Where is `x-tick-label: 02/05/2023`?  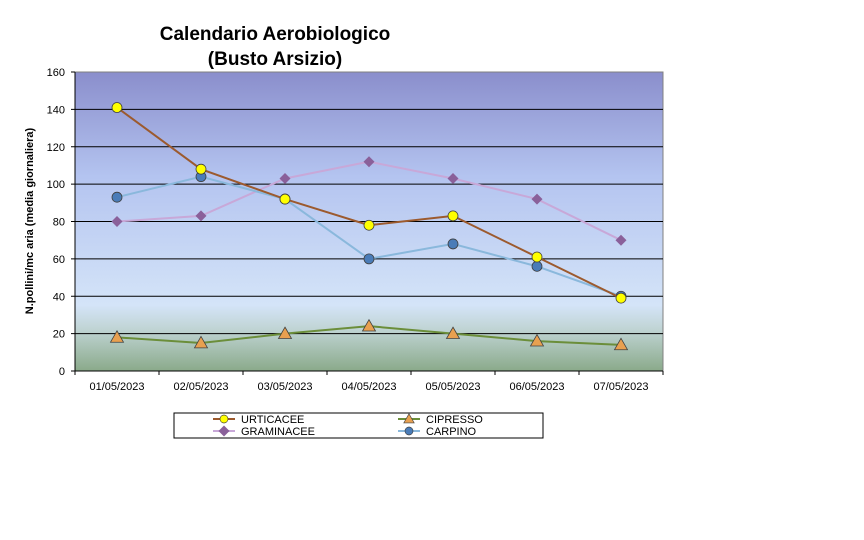
x-tick-label: 02/05/2023 is located at coordinates (200, 387).